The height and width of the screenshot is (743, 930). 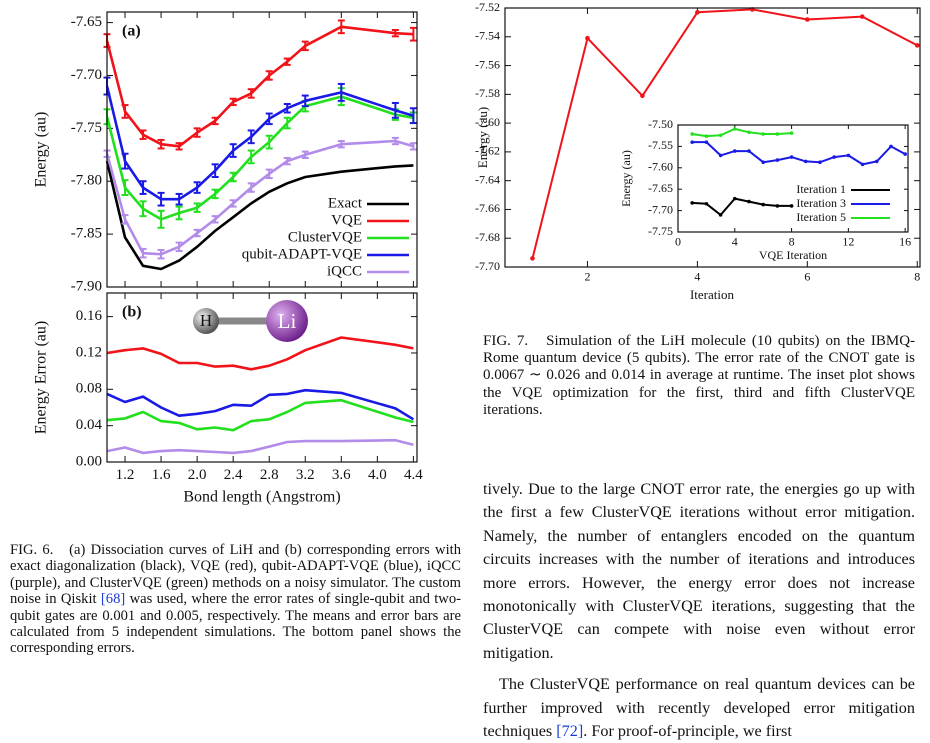 I want to click on y-tick-label: -7.64, so click(x=487, y=179).